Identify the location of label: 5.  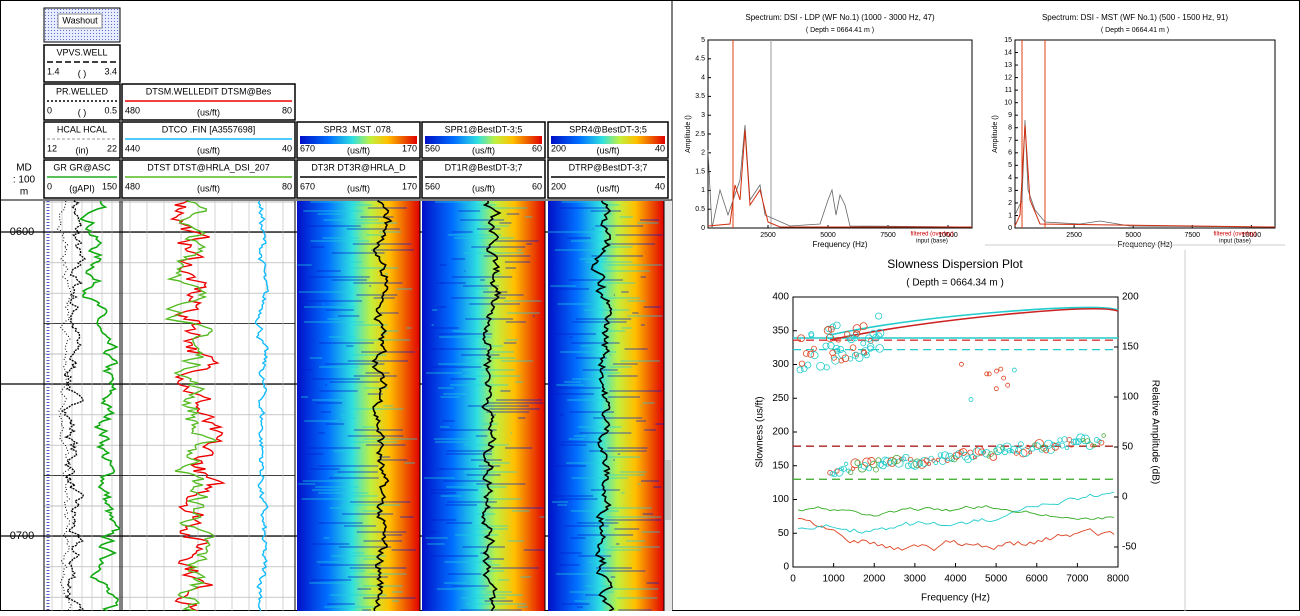
(1010, 165).